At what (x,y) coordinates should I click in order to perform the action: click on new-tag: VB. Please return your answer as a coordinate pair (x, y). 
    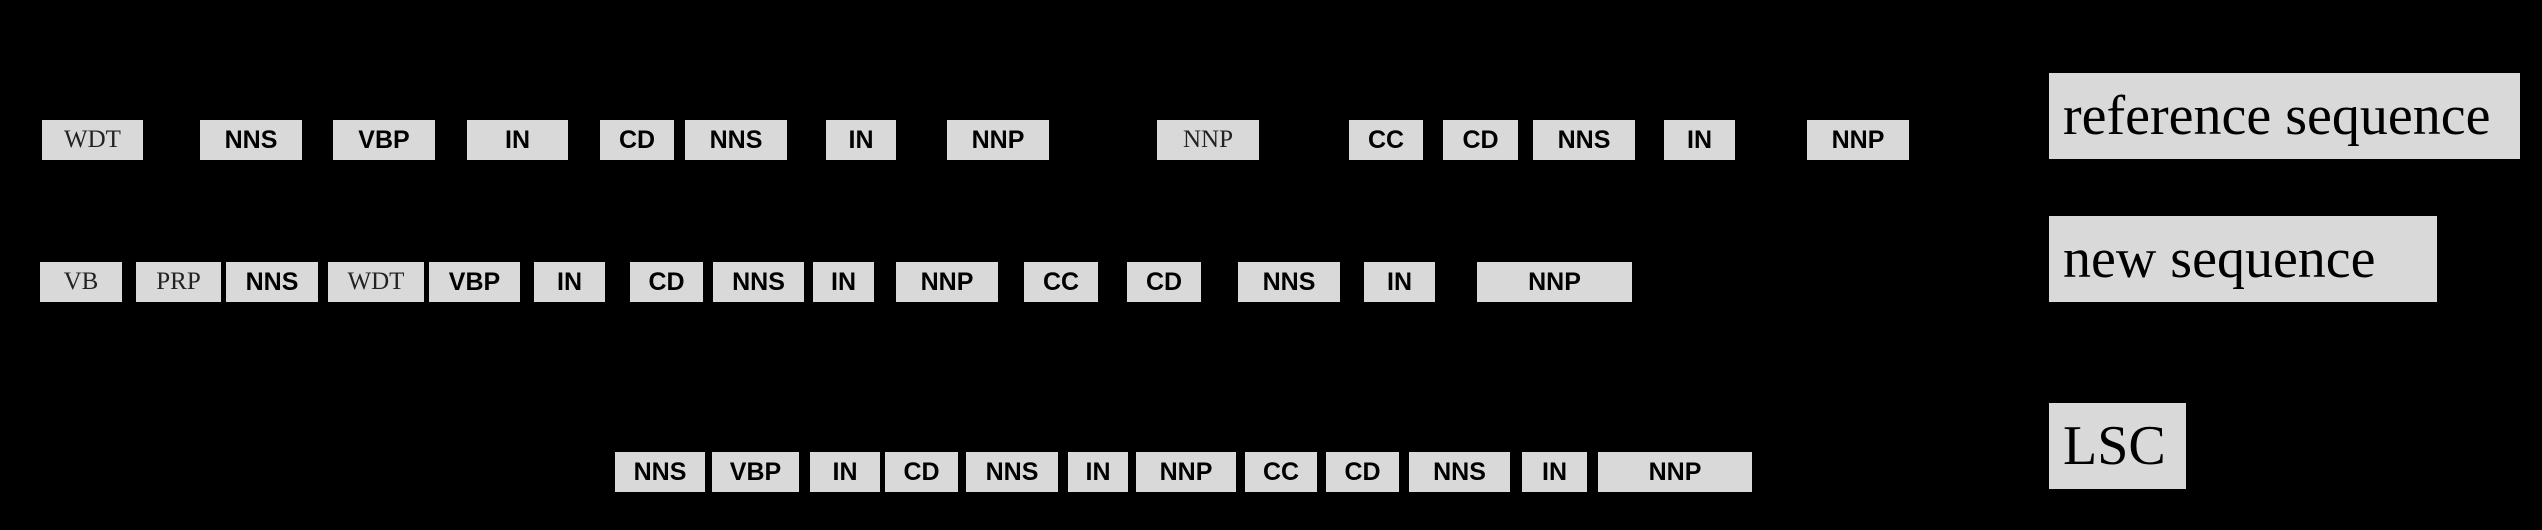
    Looking at the image, I should click on (81, 282).